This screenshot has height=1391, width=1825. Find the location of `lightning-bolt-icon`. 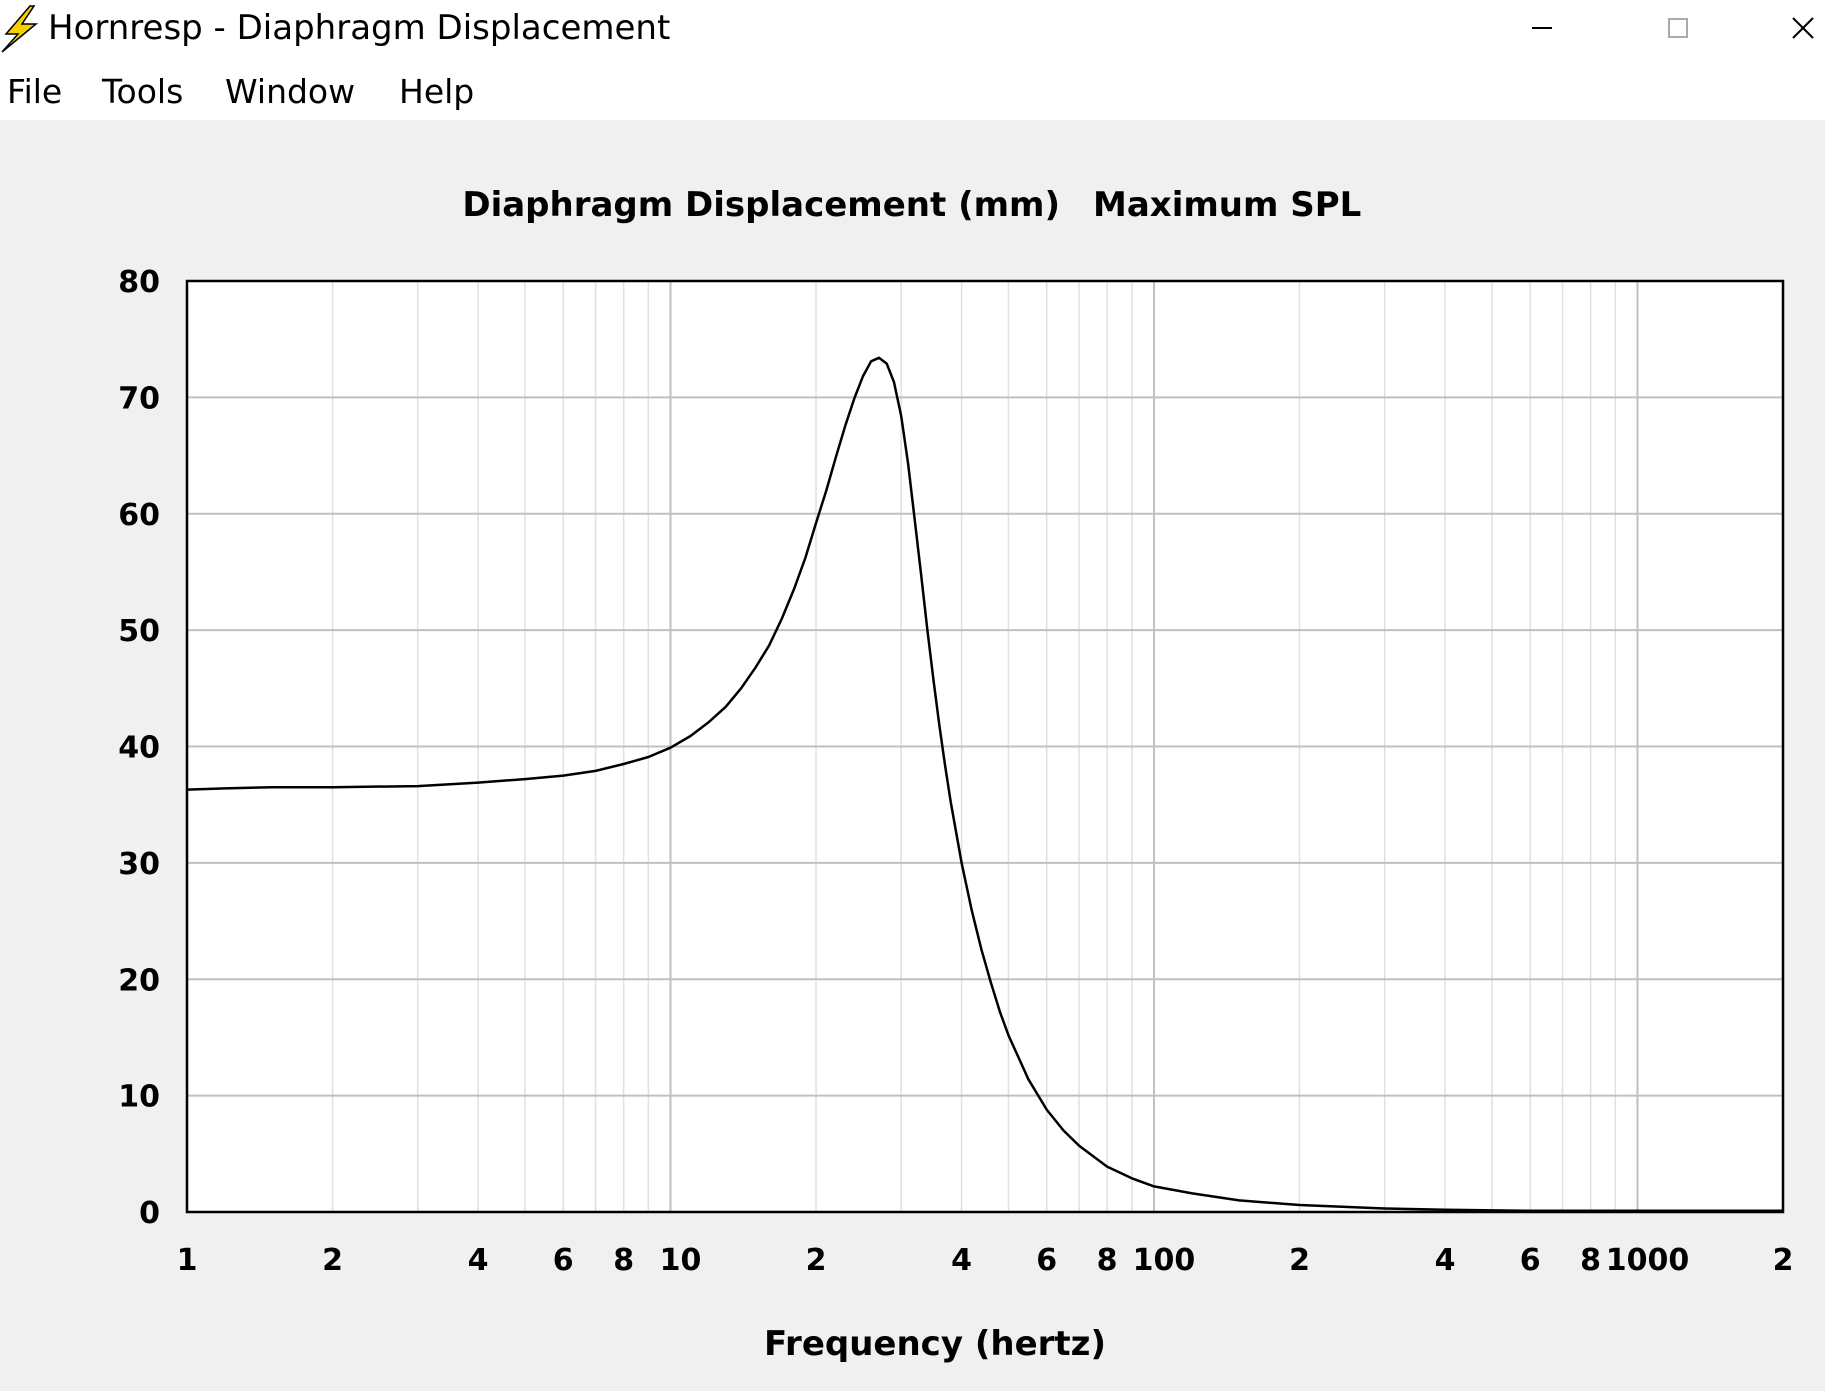

lightning-bolt-icon is located at coordinates (20, 29).